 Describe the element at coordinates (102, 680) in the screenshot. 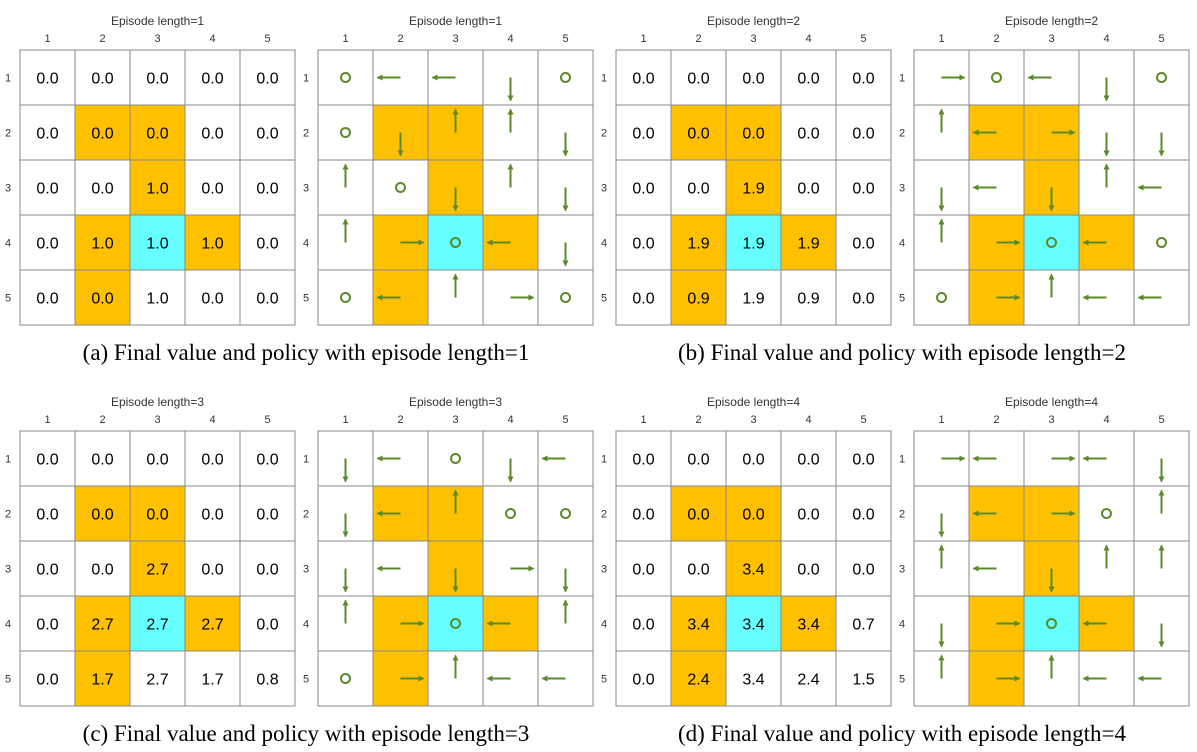

I see `state-value: 1.7` at that location.